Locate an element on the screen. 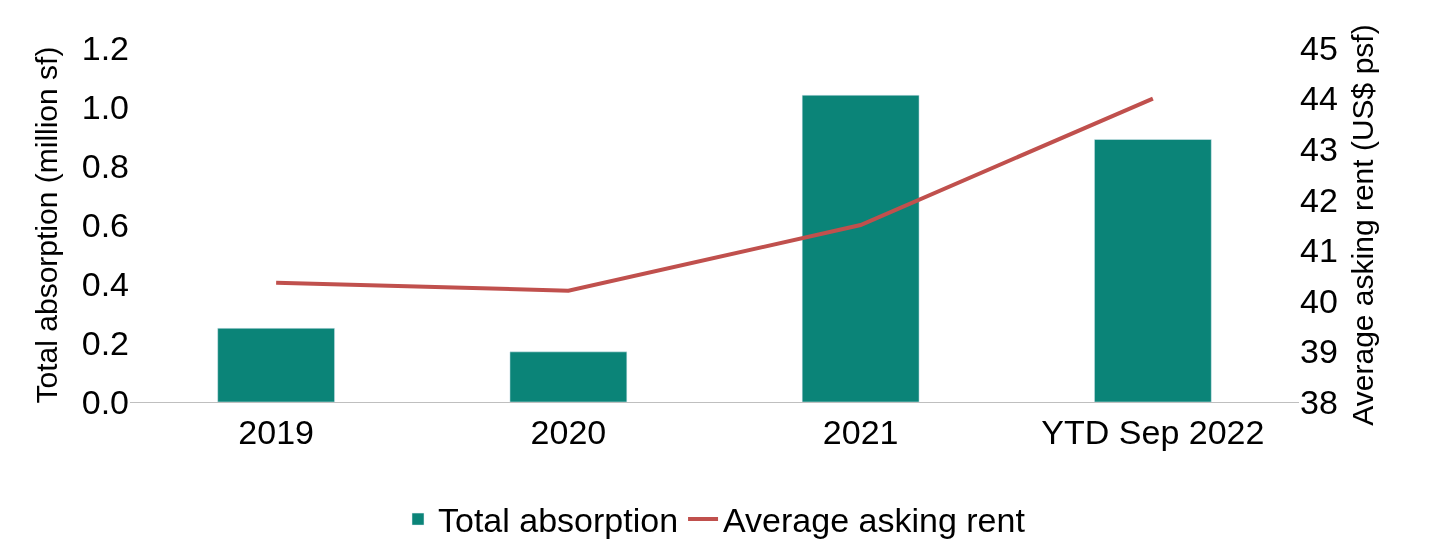 The width and height of the screenshot is (1429, 560). x-tick-label: 2019 is located at coordinates (276, 431).